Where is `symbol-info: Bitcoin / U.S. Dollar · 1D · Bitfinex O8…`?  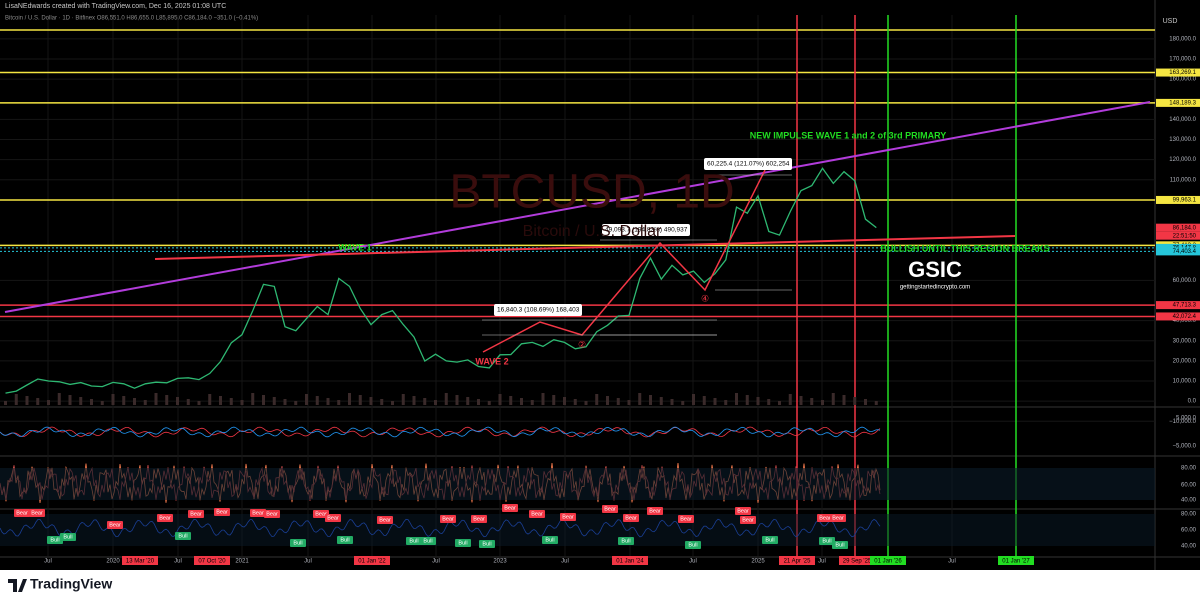 symbol-info: Bitcoin / U.S. Dollar · 1D · Bitfinex O8… is located at coordinates (131, 19).